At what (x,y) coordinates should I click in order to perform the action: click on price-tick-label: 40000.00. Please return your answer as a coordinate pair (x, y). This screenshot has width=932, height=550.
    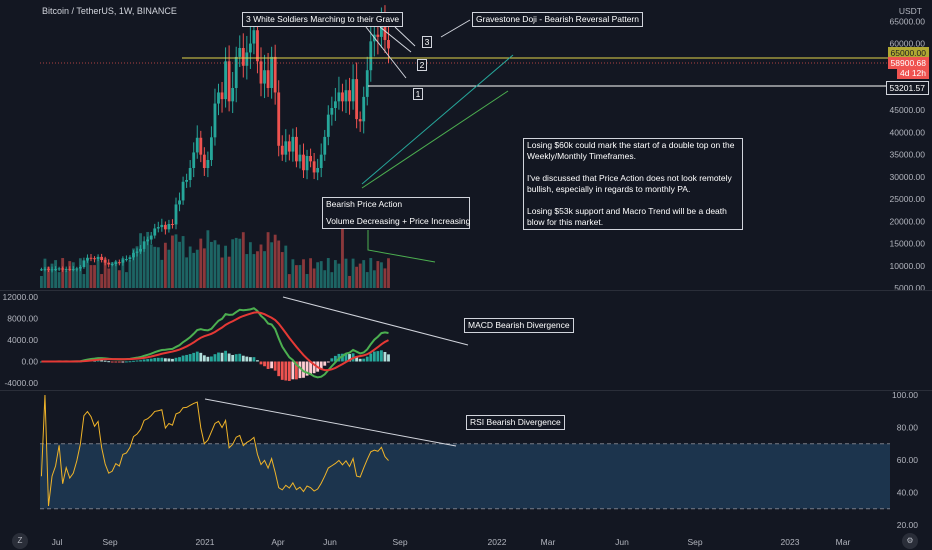
    Looking at the image, I should click on (908, 132).